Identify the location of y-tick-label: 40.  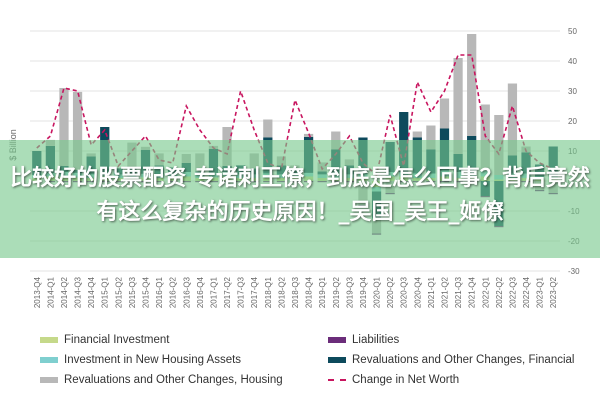
(572, 61).